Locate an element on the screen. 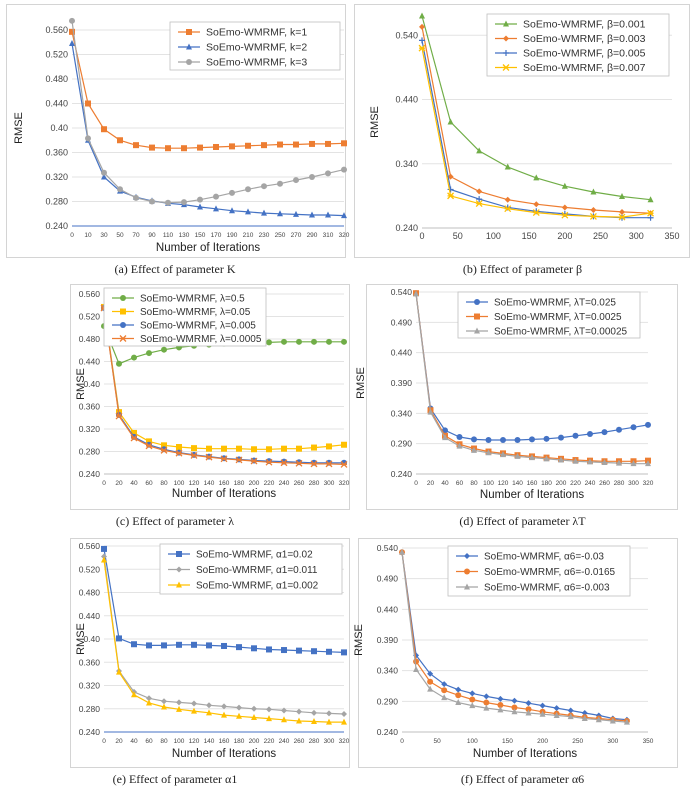 This screenshot has width=695, height=792. x-tick-label: 170 is located at coordinates (216, 235).